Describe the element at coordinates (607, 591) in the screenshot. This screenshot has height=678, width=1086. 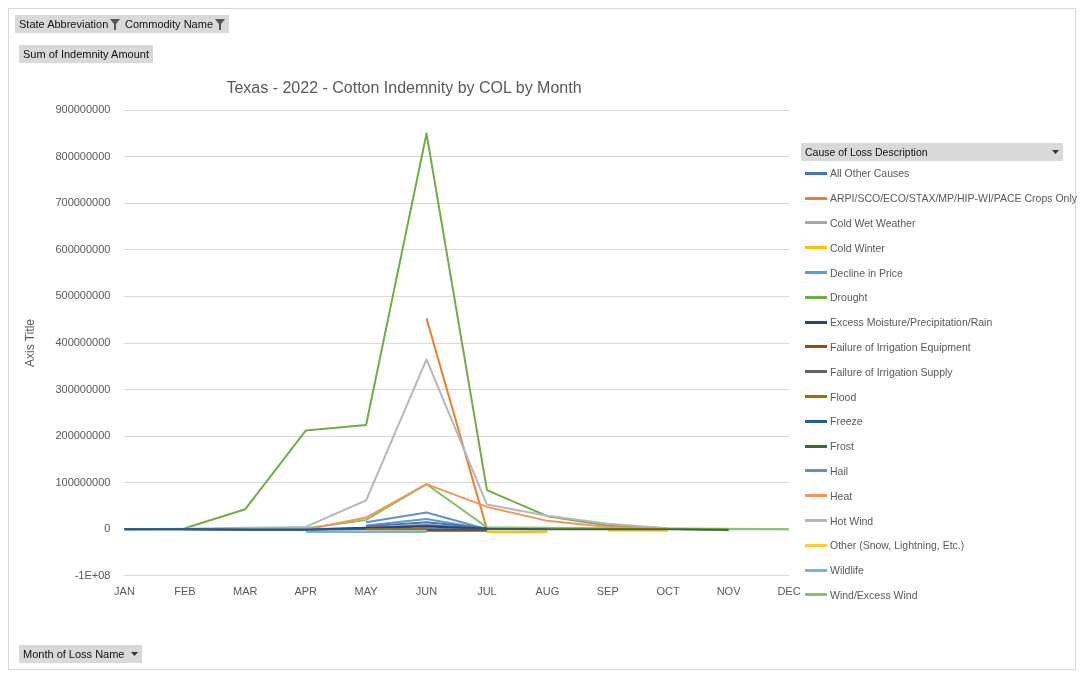
I see `x-tick-label: SEP` at that location.